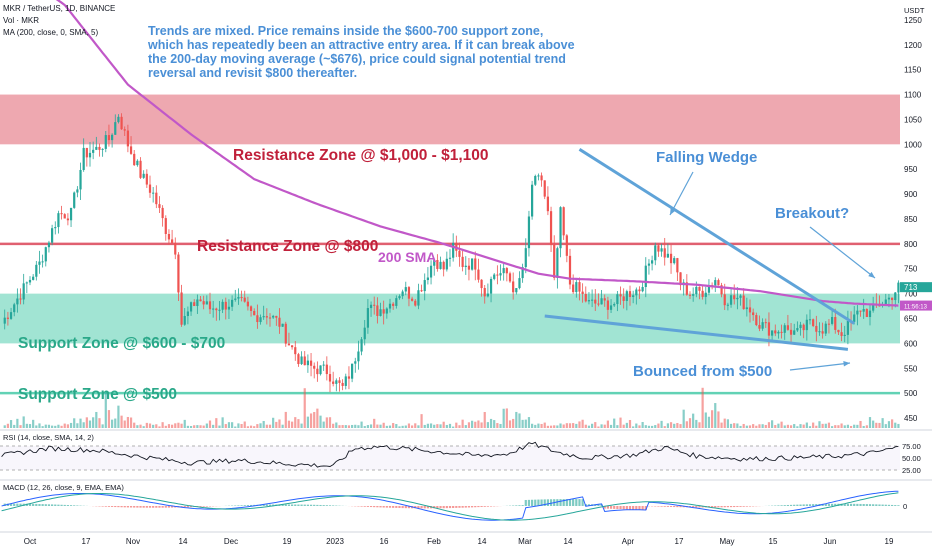 The width and height of the screenshot is (932, 550). What do you see at coordinates (679, 541) in the screenshot?
I see `time-tick: 17` at bounding box center [679, 541].